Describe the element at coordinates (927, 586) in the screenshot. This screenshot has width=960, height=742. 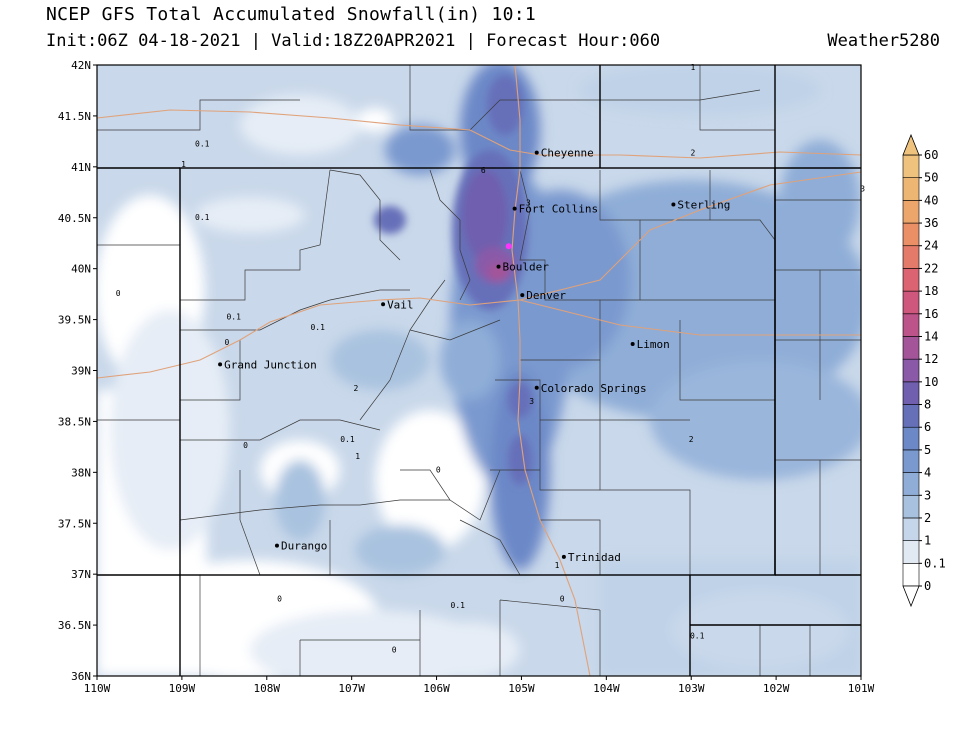
I see `colorbar-label: 0` at that location.